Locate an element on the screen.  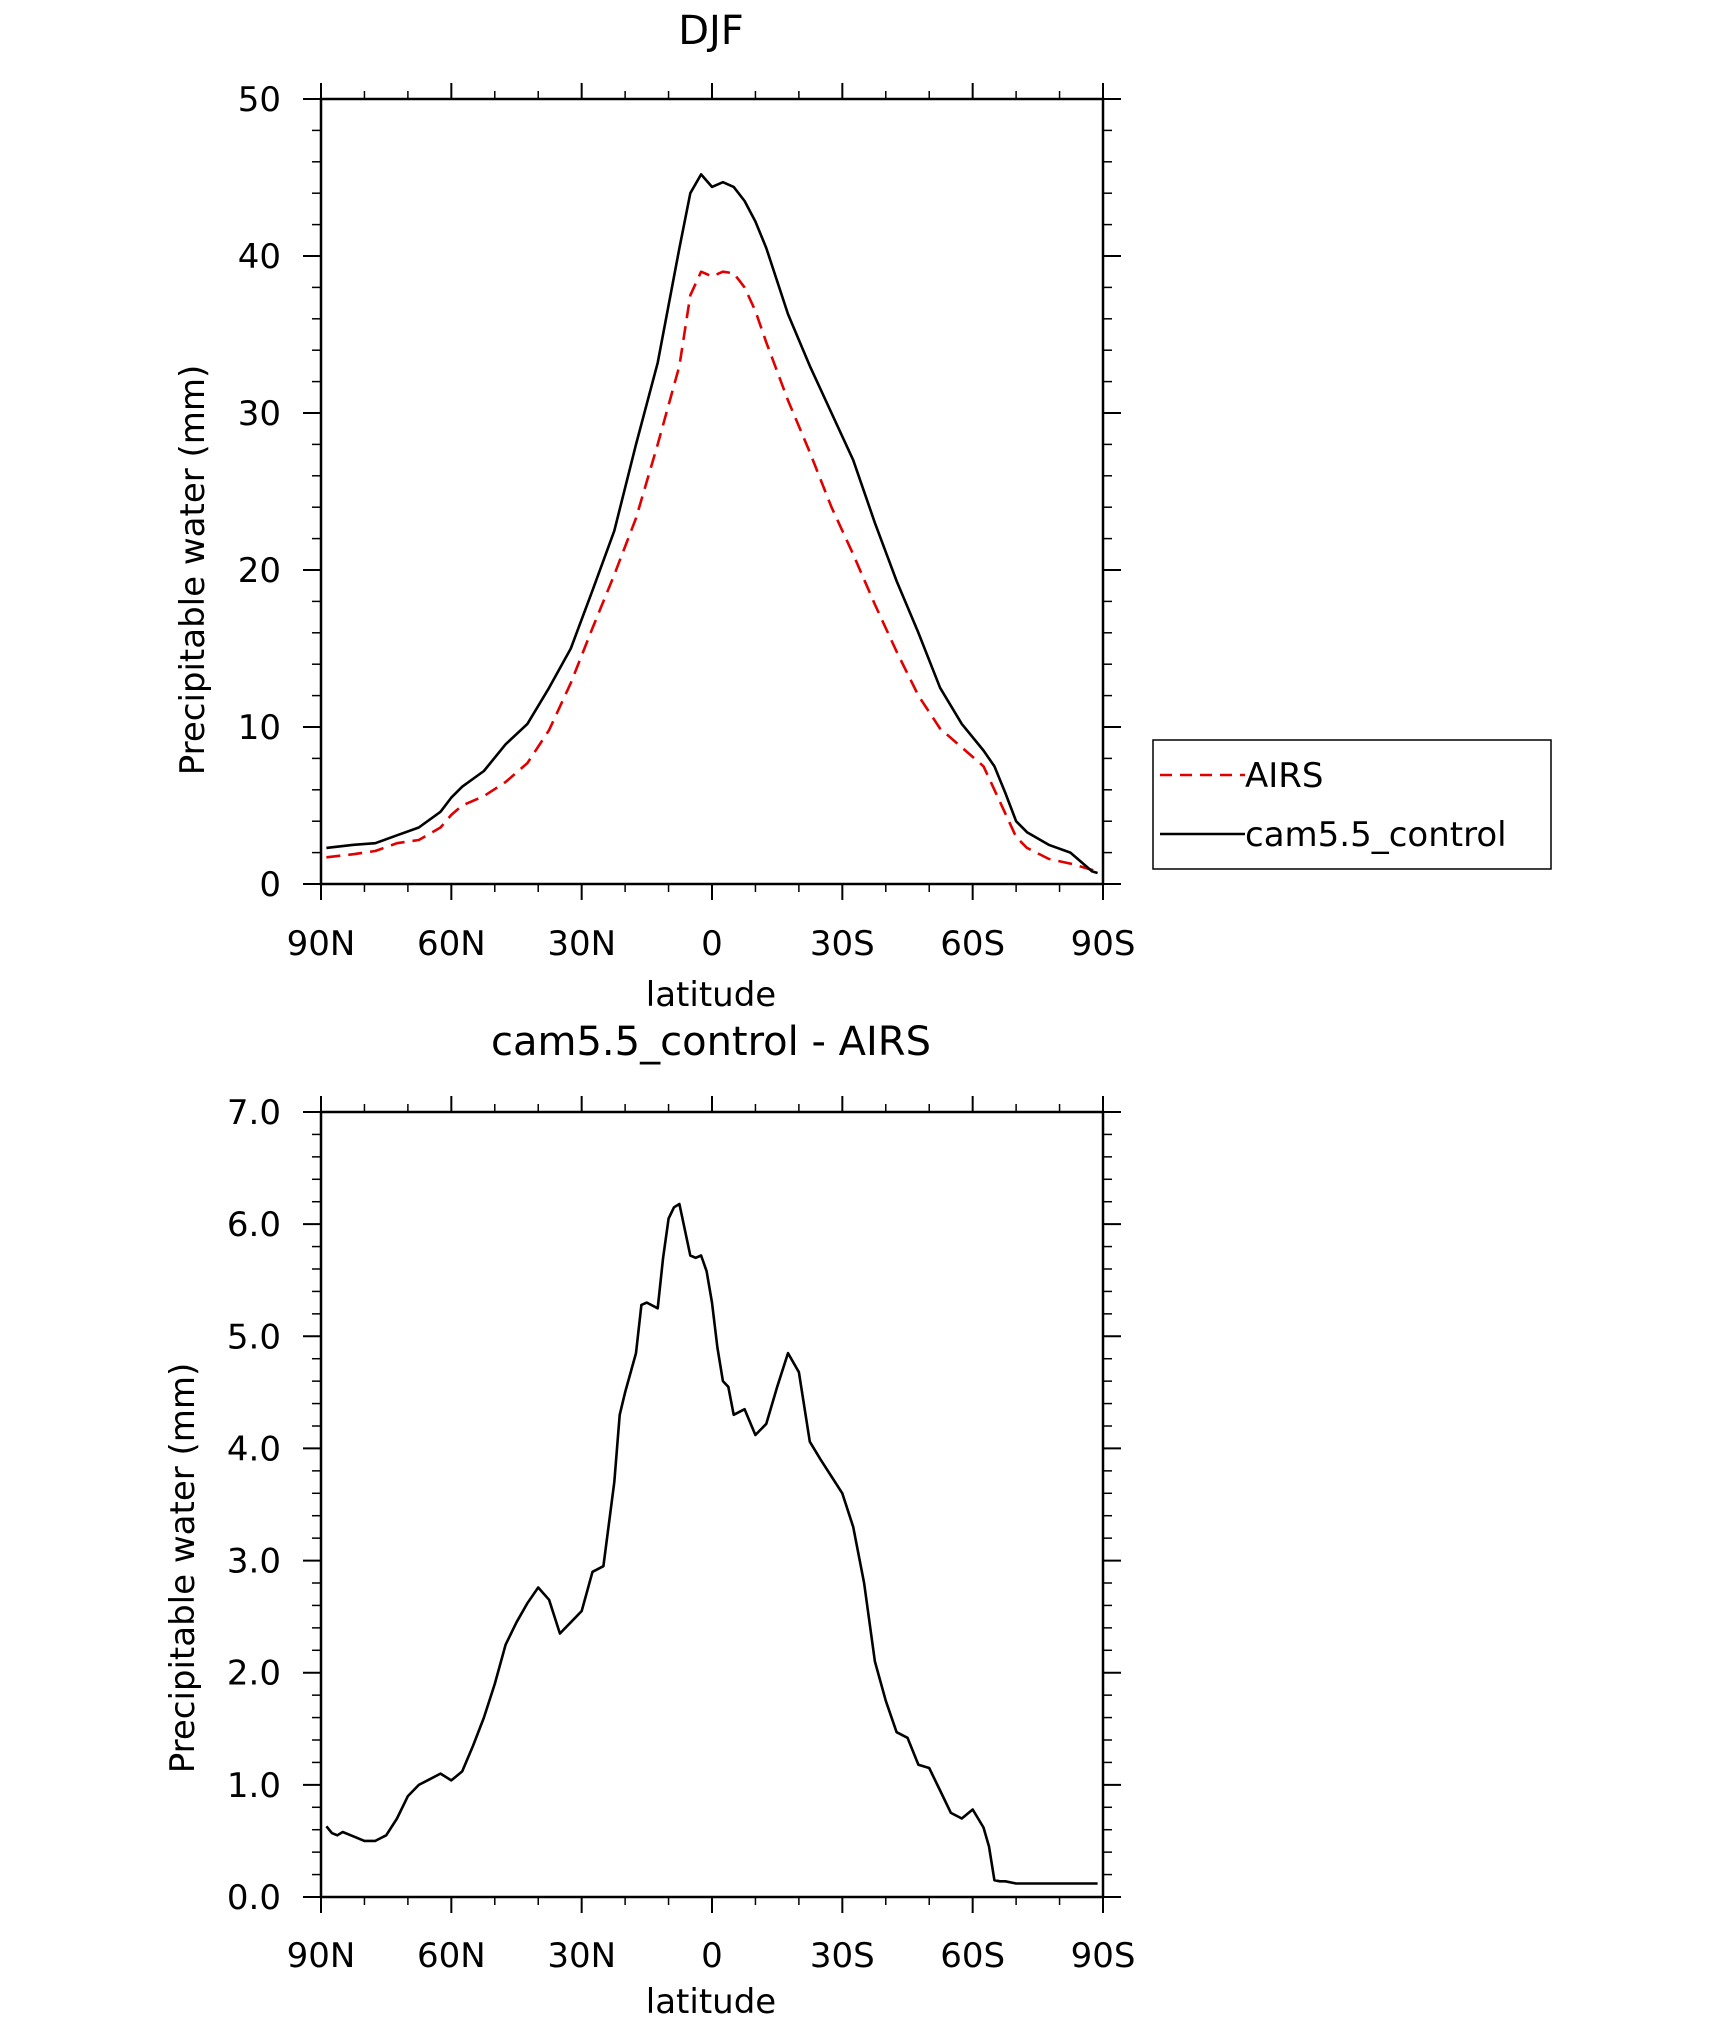
legend-label-cam: cam5.5_control is located at coordinates (1376, 835).